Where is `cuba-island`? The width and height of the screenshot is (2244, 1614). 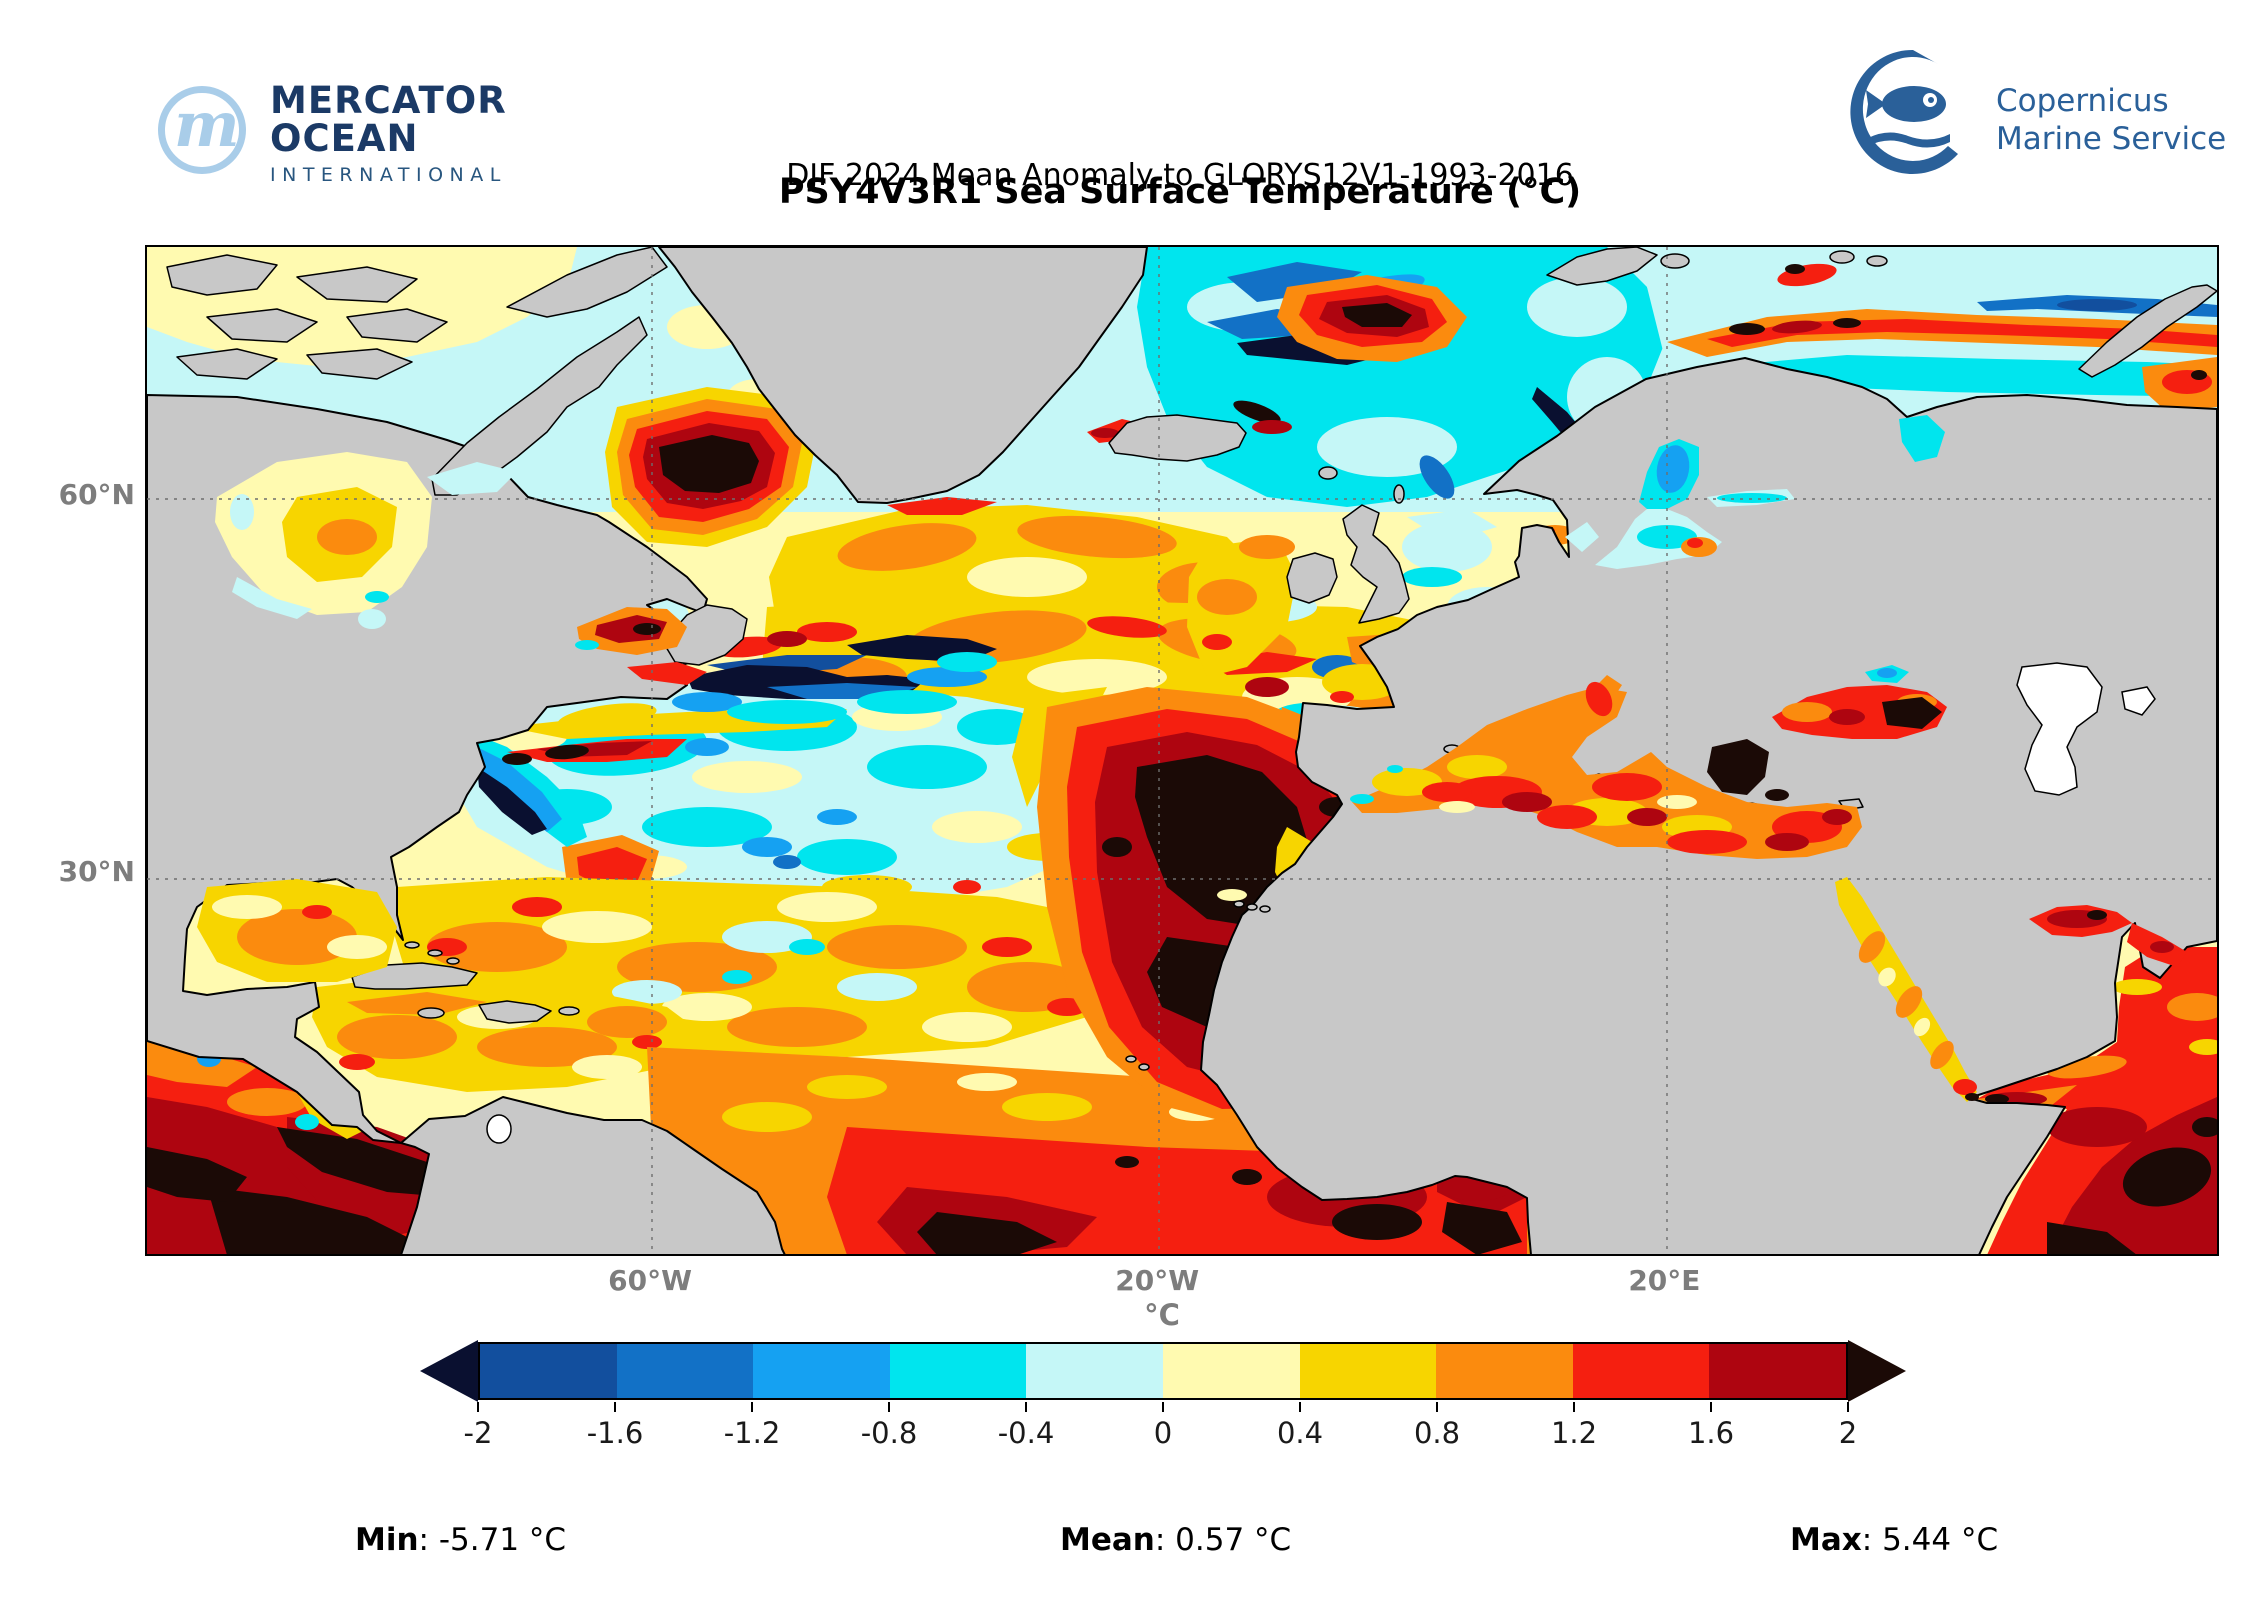 cuba-island is located at coordinates (414, 976).